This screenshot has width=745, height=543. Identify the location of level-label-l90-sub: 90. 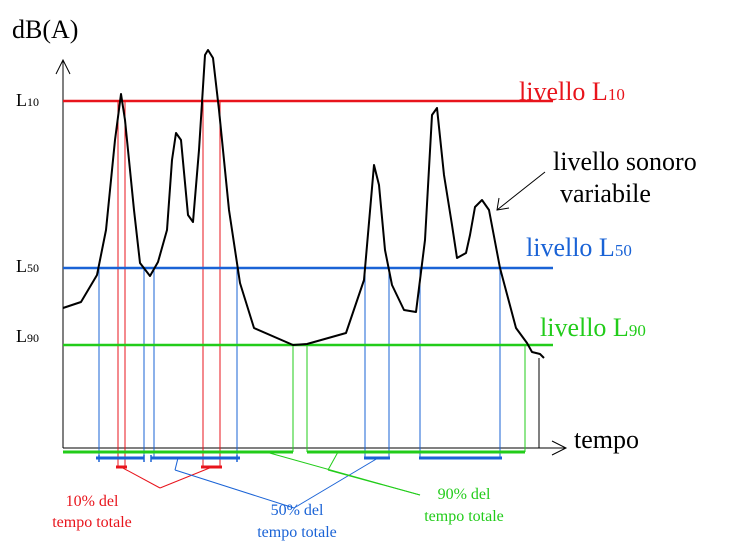
(637, 330).